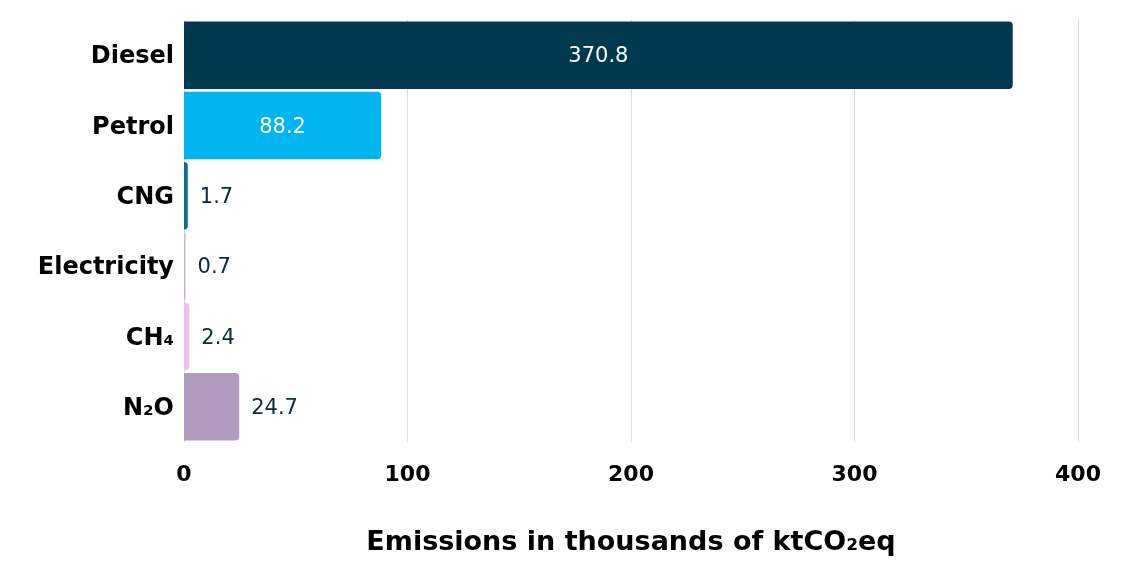  What do you see at coordinates (214, 266) in the screenshot?
I see `data-label: 0.7` at bounding box center [214, 266].